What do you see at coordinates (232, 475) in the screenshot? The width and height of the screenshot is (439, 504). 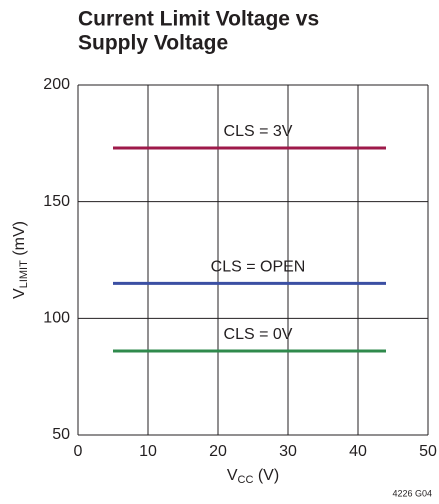 I see `x-label-part: V` at bounding box center [232, 475].